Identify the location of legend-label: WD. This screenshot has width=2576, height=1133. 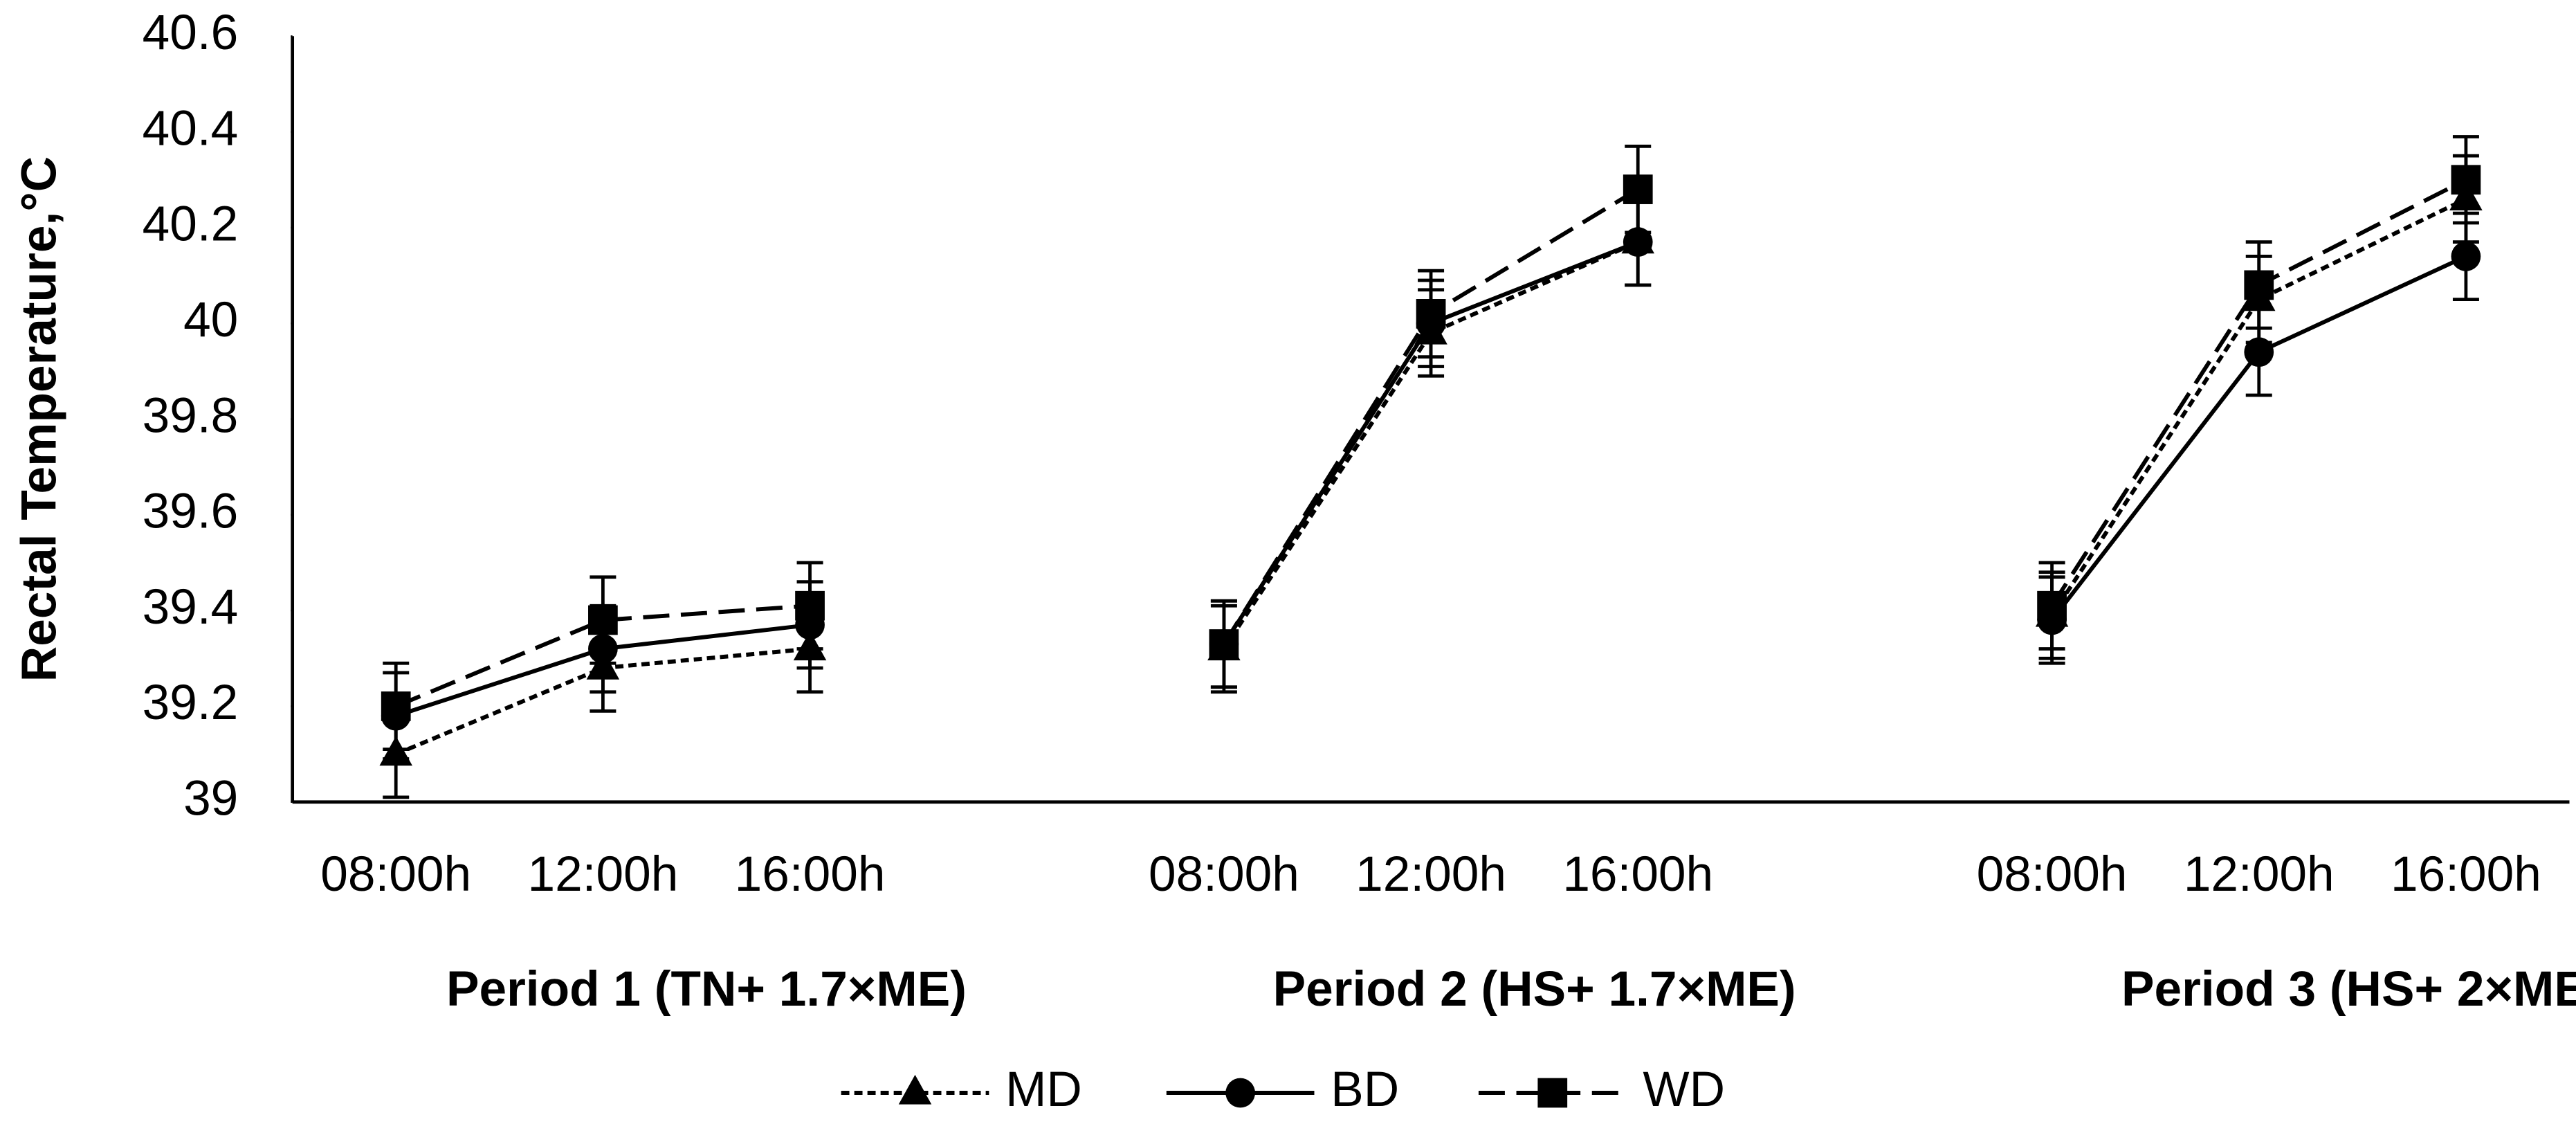
(1684, 1089).